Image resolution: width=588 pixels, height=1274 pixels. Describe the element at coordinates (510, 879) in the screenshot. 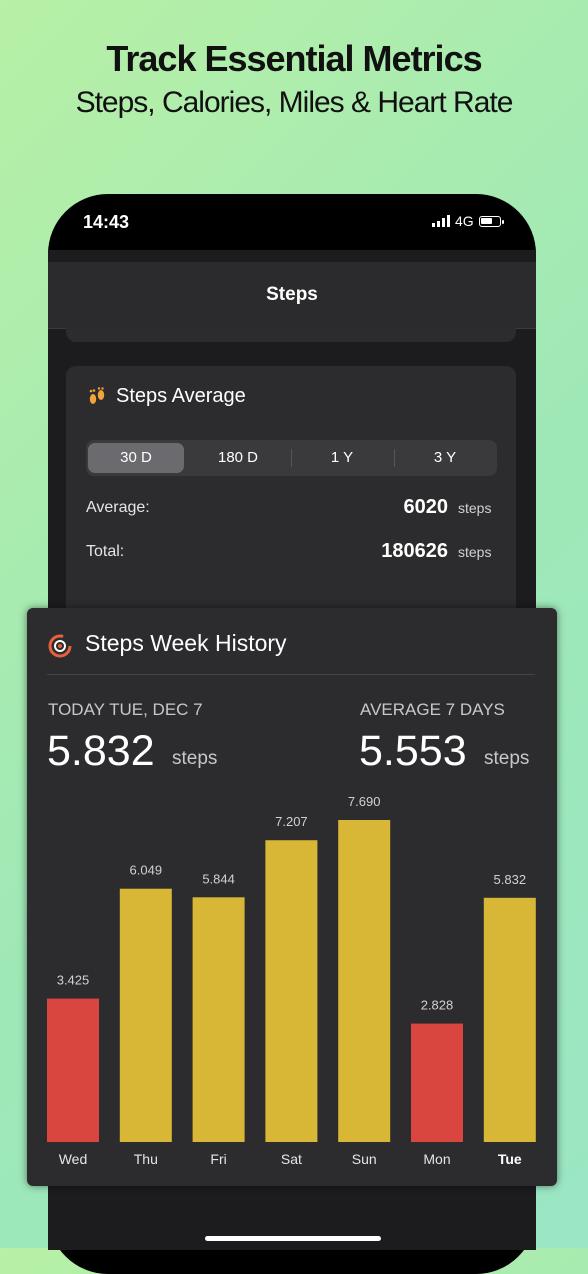

I see `bar-value-label: 5.832` at that location.